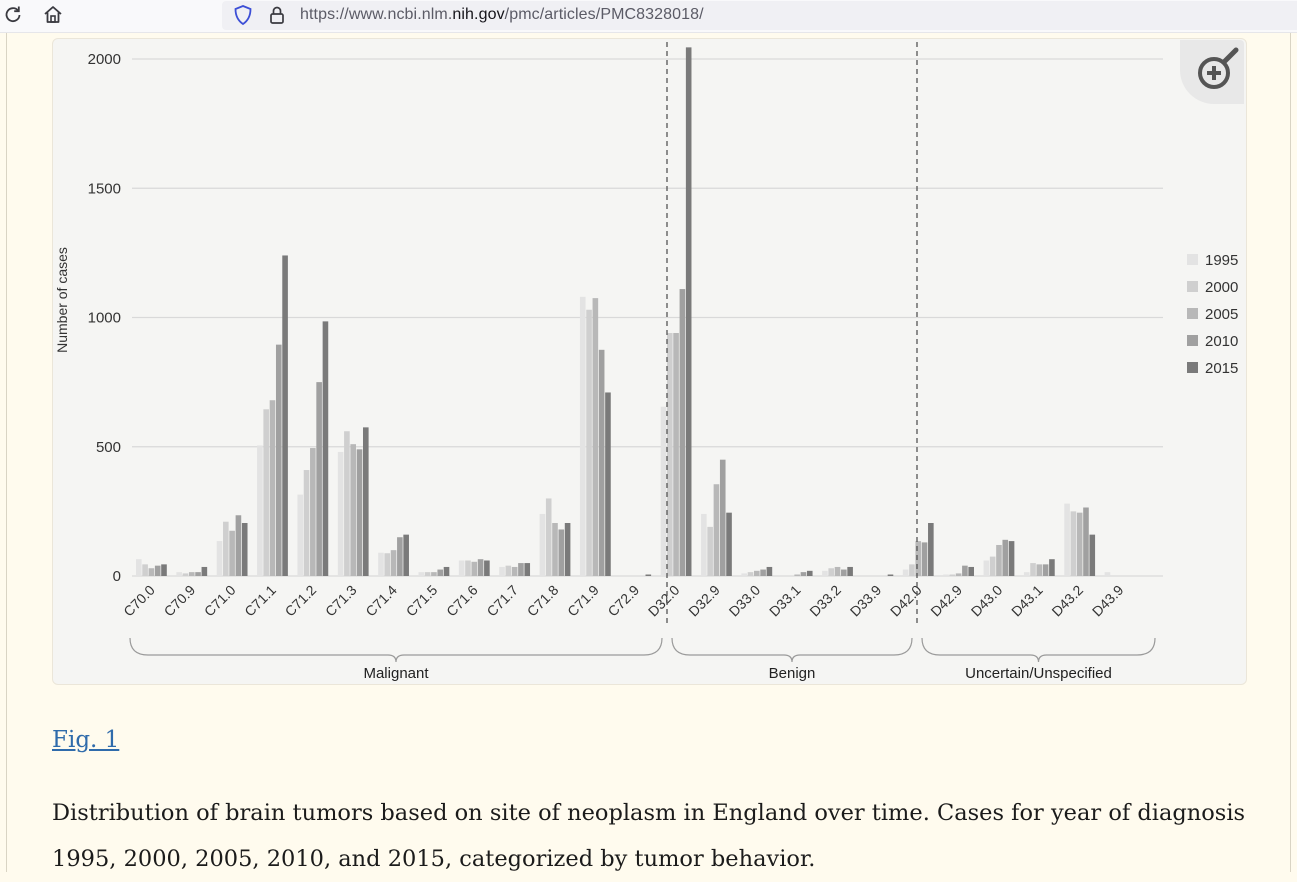 The width and height of the screenshot is (1297, 882). Describe the element at coordinates (341, 601) in the screenshot. I see `x-tick-label: C71.3` at that location.